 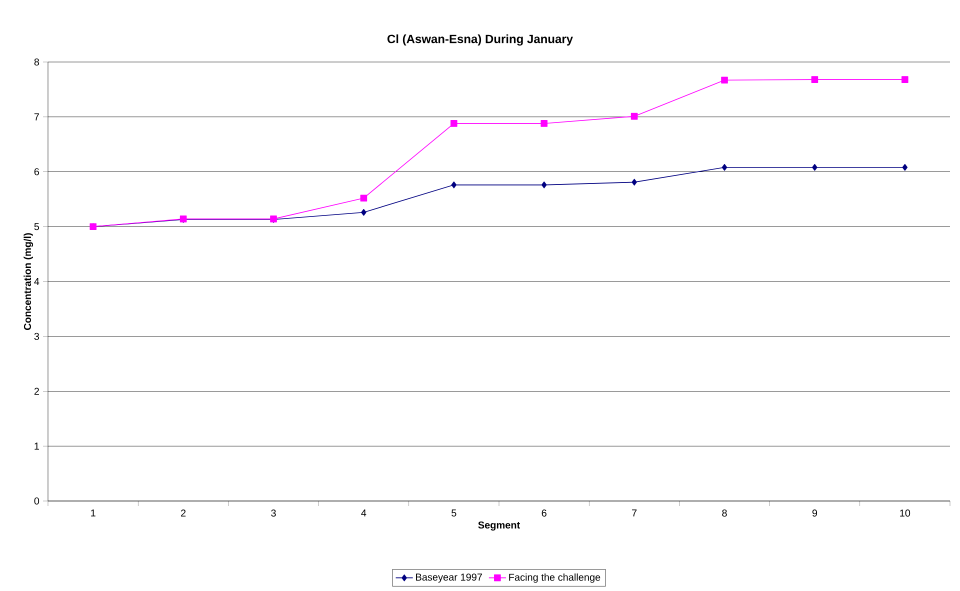 What do you see at coordinates (454, 513) in the screenshot?
I see `x-tick-label: 5` at bounding box center [454, 513].